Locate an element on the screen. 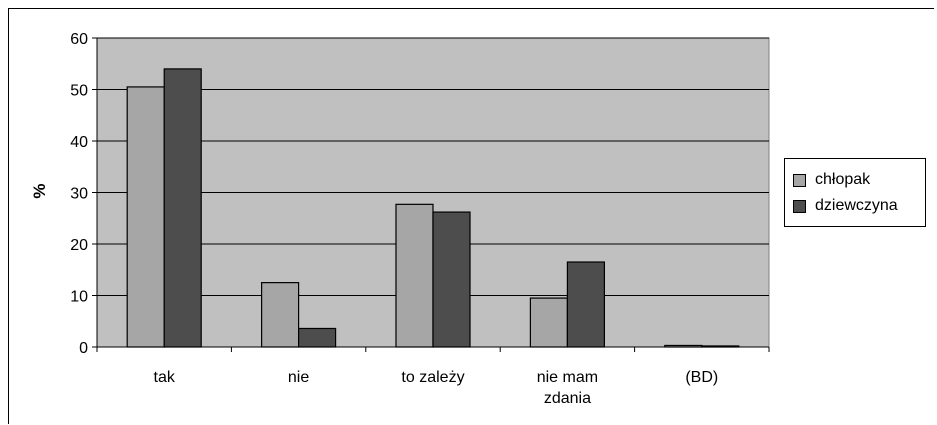  legend-item-chlopak: chłopak is located at coordinates (831, 180).